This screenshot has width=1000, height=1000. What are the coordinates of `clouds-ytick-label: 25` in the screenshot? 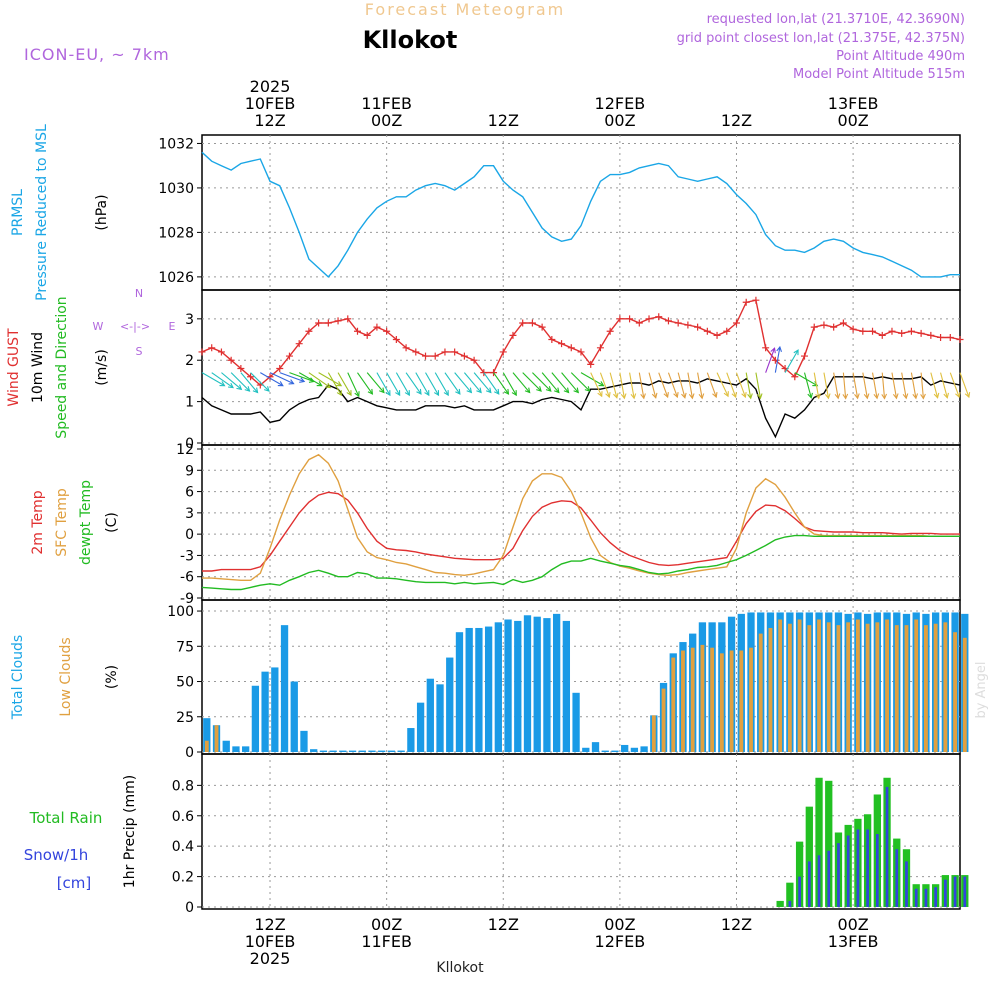 It's located at (185, 718).